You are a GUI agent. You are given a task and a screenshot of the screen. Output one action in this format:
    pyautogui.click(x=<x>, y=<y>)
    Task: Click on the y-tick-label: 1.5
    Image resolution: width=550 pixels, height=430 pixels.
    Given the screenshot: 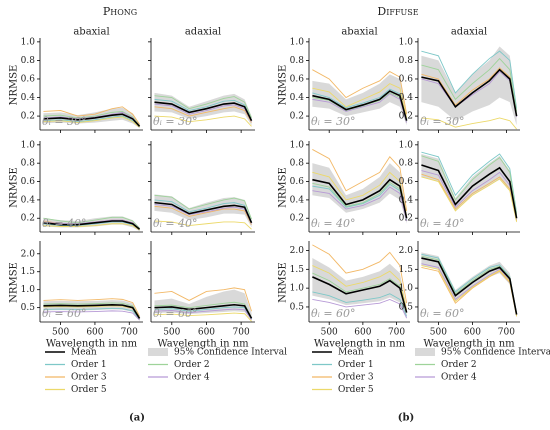 What is the action you would take?
    pyautogui.click(x=406, y=270)
    